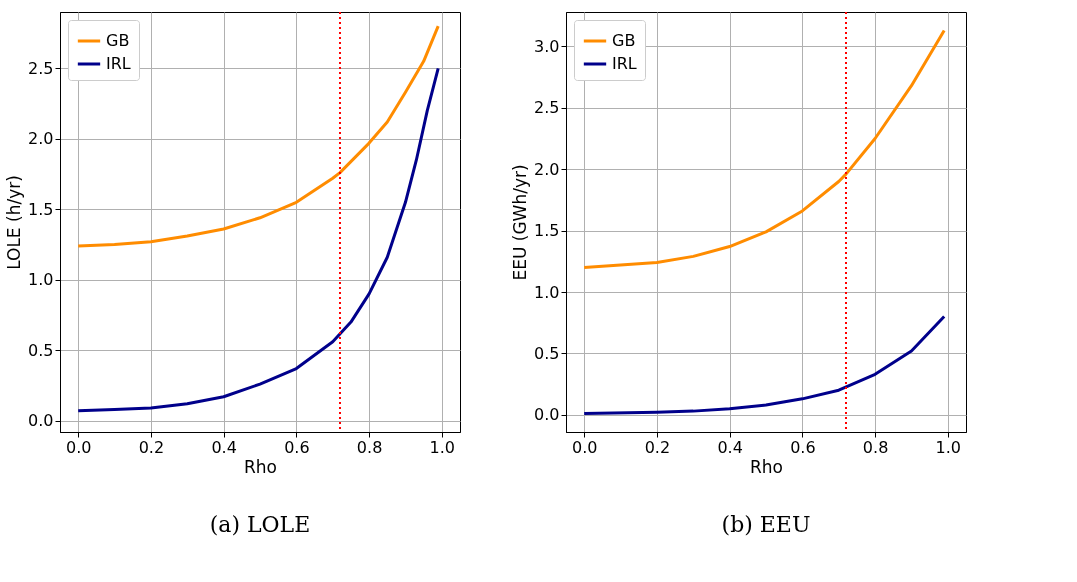 This screenshot has width=1077, height=582. What do you see at coordinates (547, 46) in the screenshot?
I see `y-tick-label: 3.0` at bounding box center [547, 46].